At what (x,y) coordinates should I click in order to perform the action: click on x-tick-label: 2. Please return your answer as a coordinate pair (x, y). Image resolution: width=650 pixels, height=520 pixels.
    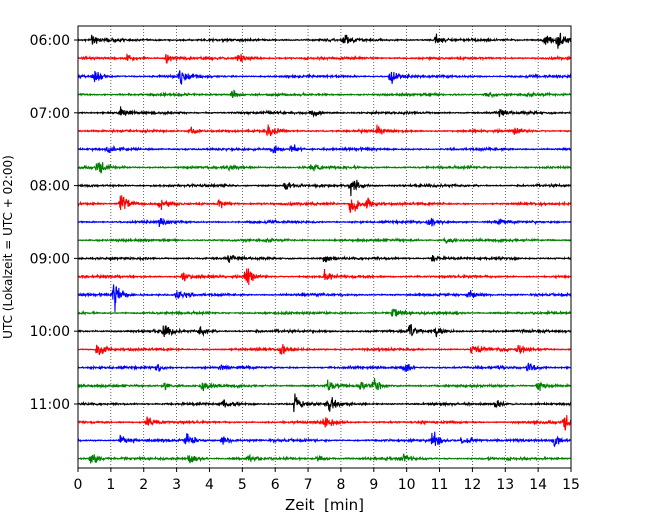
    Looking at the image, I should click on (143, 485).